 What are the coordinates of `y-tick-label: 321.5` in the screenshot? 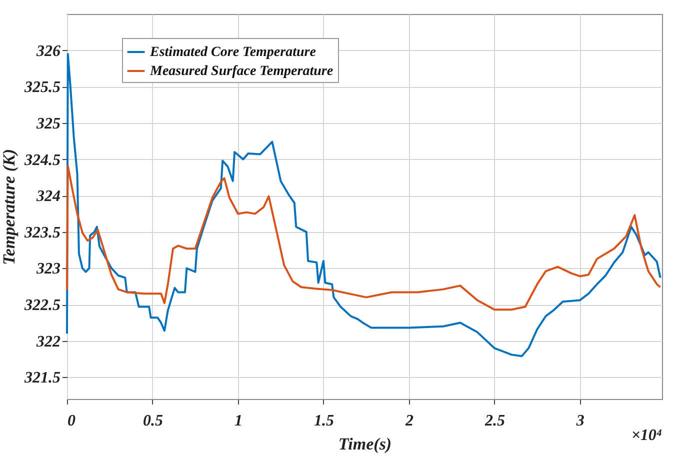 It's located at (42, 378).